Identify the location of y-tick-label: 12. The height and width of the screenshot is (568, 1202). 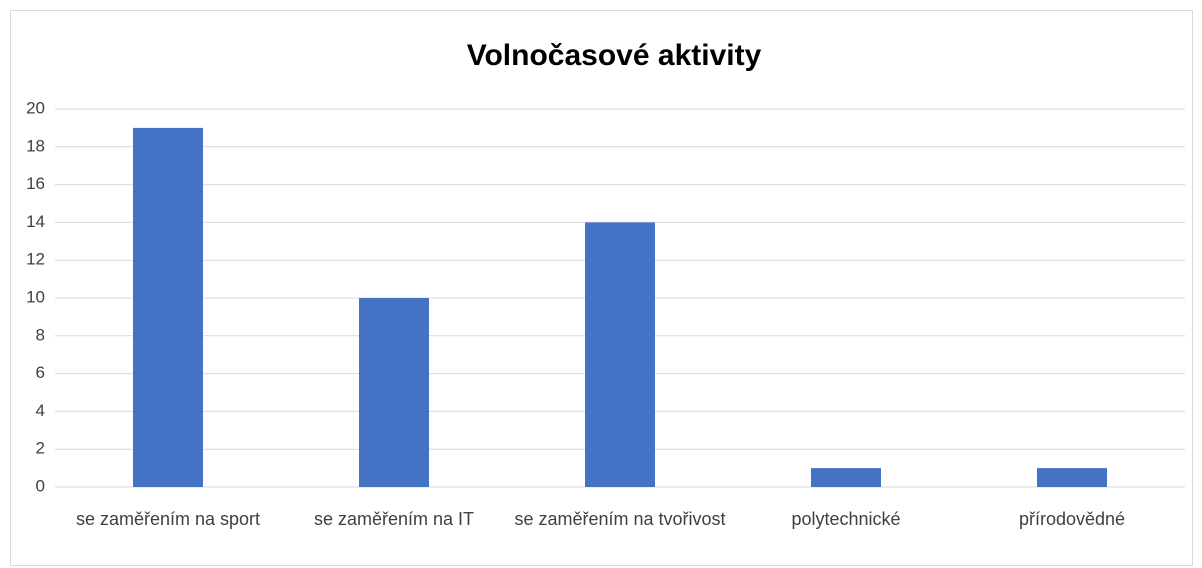
(35, 259).